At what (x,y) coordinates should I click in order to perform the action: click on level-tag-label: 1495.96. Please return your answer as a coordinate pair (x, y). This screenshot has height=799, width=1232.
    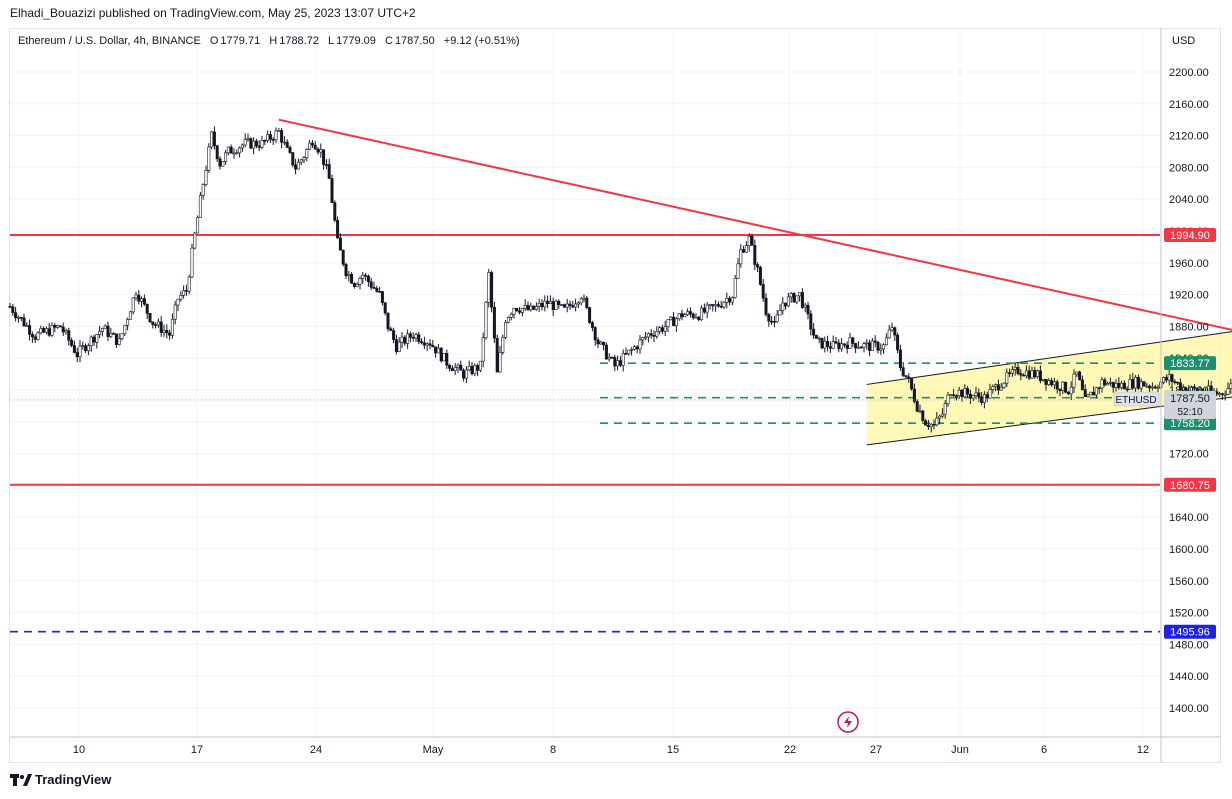
    Looking at the image, I should click on (1190, 633).